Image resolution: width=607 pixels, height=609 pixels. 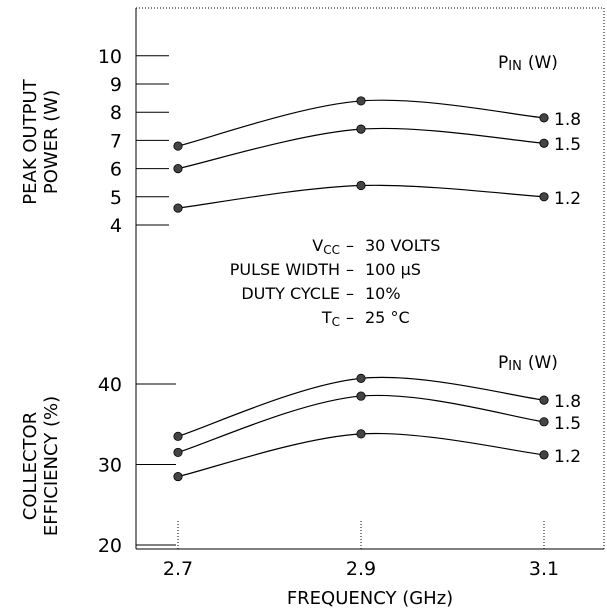 I want to click on y-tick-label: 8, so click(x=116, y=113).